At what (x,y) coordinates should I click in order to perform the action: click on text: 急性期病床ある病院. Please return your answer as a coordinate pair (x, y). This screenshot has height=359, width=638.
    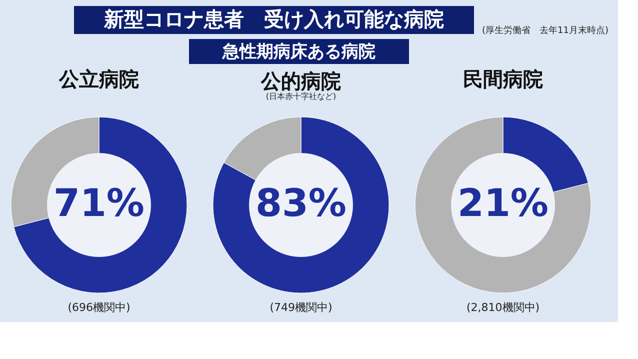
    Looking at the image, I should click on (299, 52).